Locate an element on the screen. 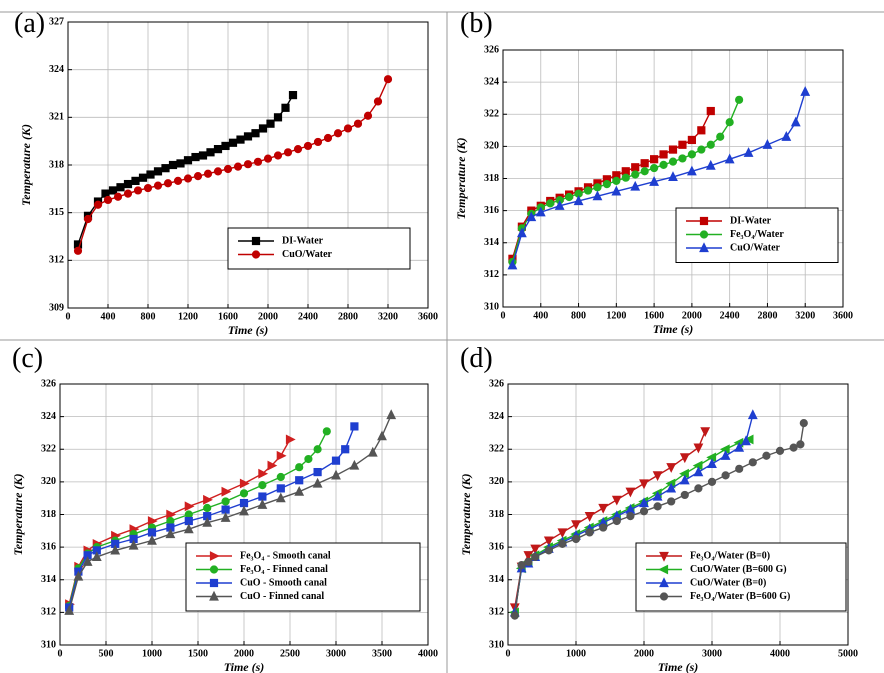 The image size is (884, 673). x-tick-label: 800 is located at coordinates (578, 315).